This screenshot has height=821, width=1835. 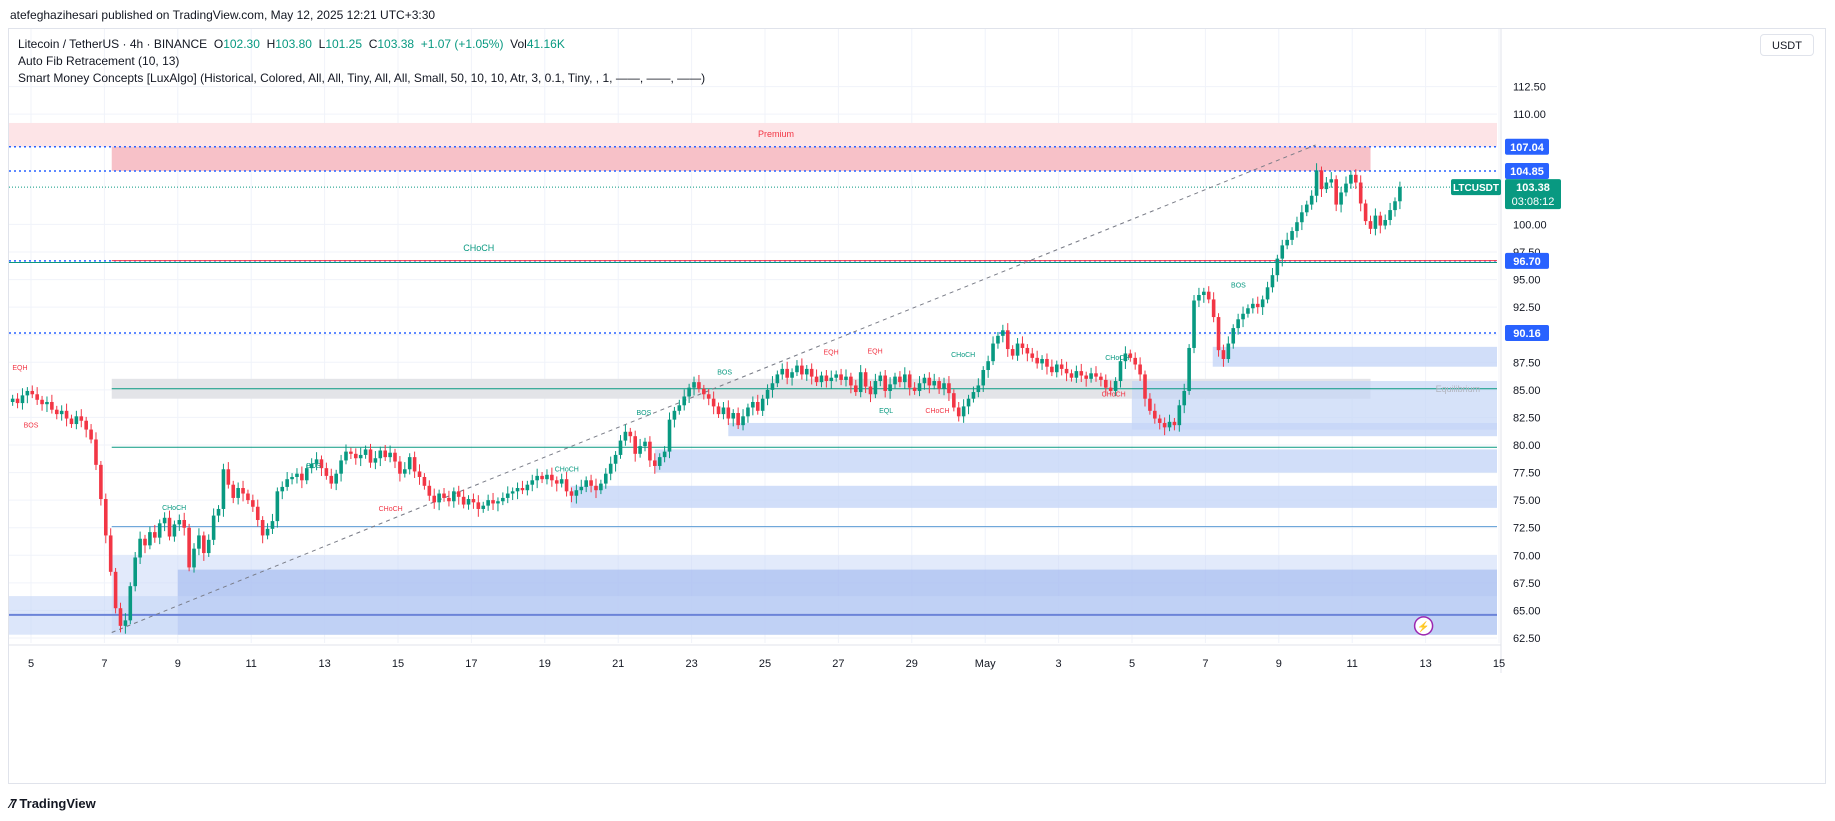 I want to click on order-block, so click(x=1112, y=429).